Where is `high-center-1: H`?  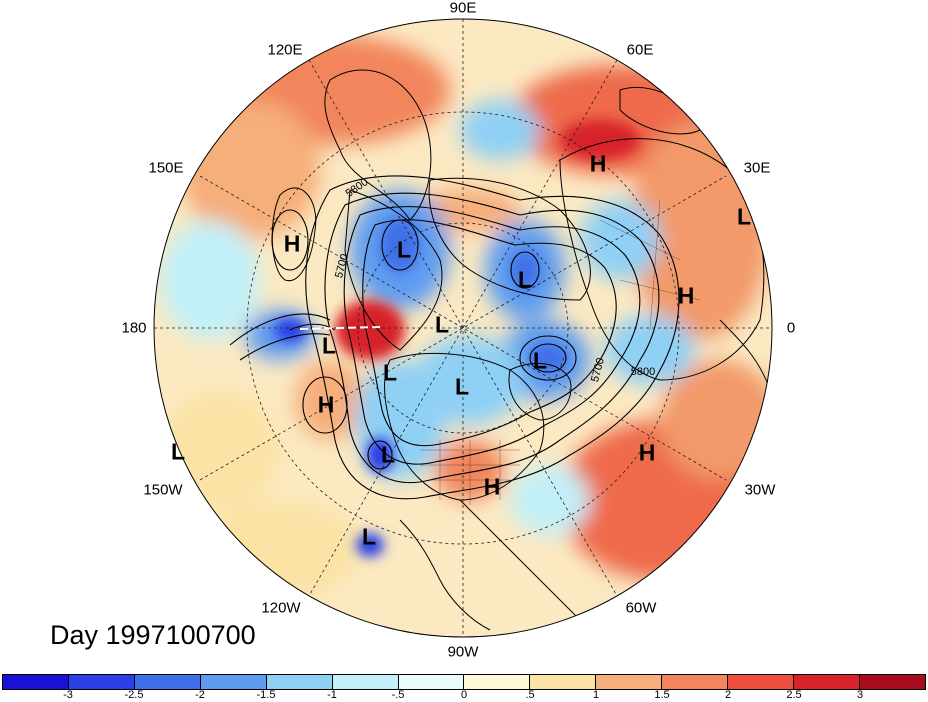 high-center-1: H is located at coordinates (598, 163).